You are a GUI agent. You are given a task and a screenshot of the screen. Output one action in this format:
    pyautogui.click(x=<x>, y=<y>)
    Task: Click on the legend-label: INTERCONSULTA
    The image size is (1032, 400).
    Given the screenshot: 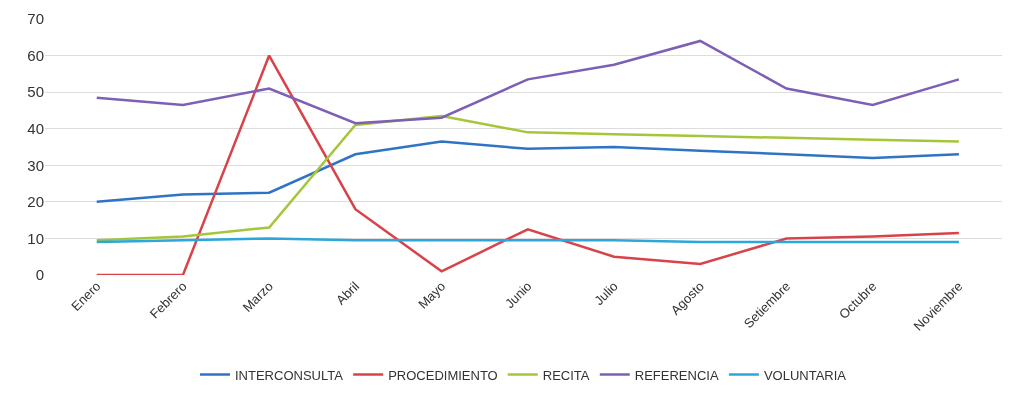 What is the action you would take?
    pyautogui.click(x=289, y=375)
    